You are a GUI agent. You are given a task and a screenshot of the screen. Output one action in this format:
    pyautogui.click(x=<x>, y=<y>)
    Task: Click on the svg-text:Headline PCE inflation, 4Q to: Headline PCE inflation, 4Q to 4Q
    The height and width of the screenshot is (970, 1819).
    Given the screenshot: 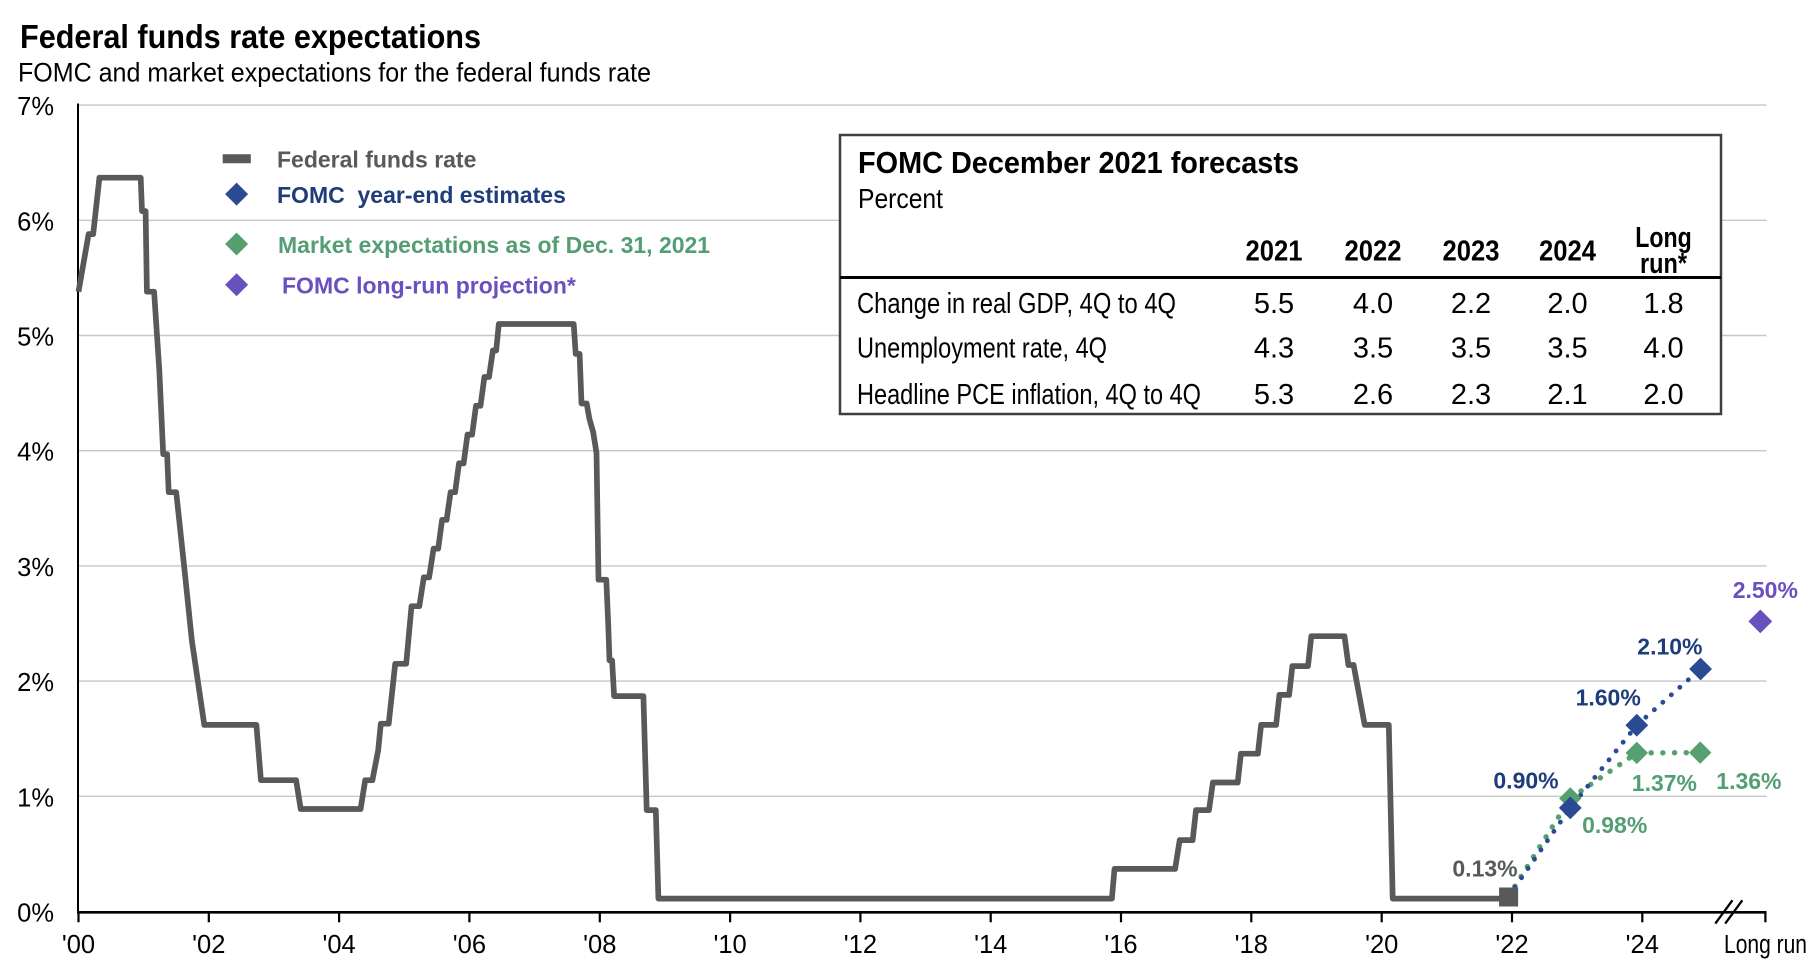 What is the action you would take?
    pyautogui.click(x=1029, y=395)
    